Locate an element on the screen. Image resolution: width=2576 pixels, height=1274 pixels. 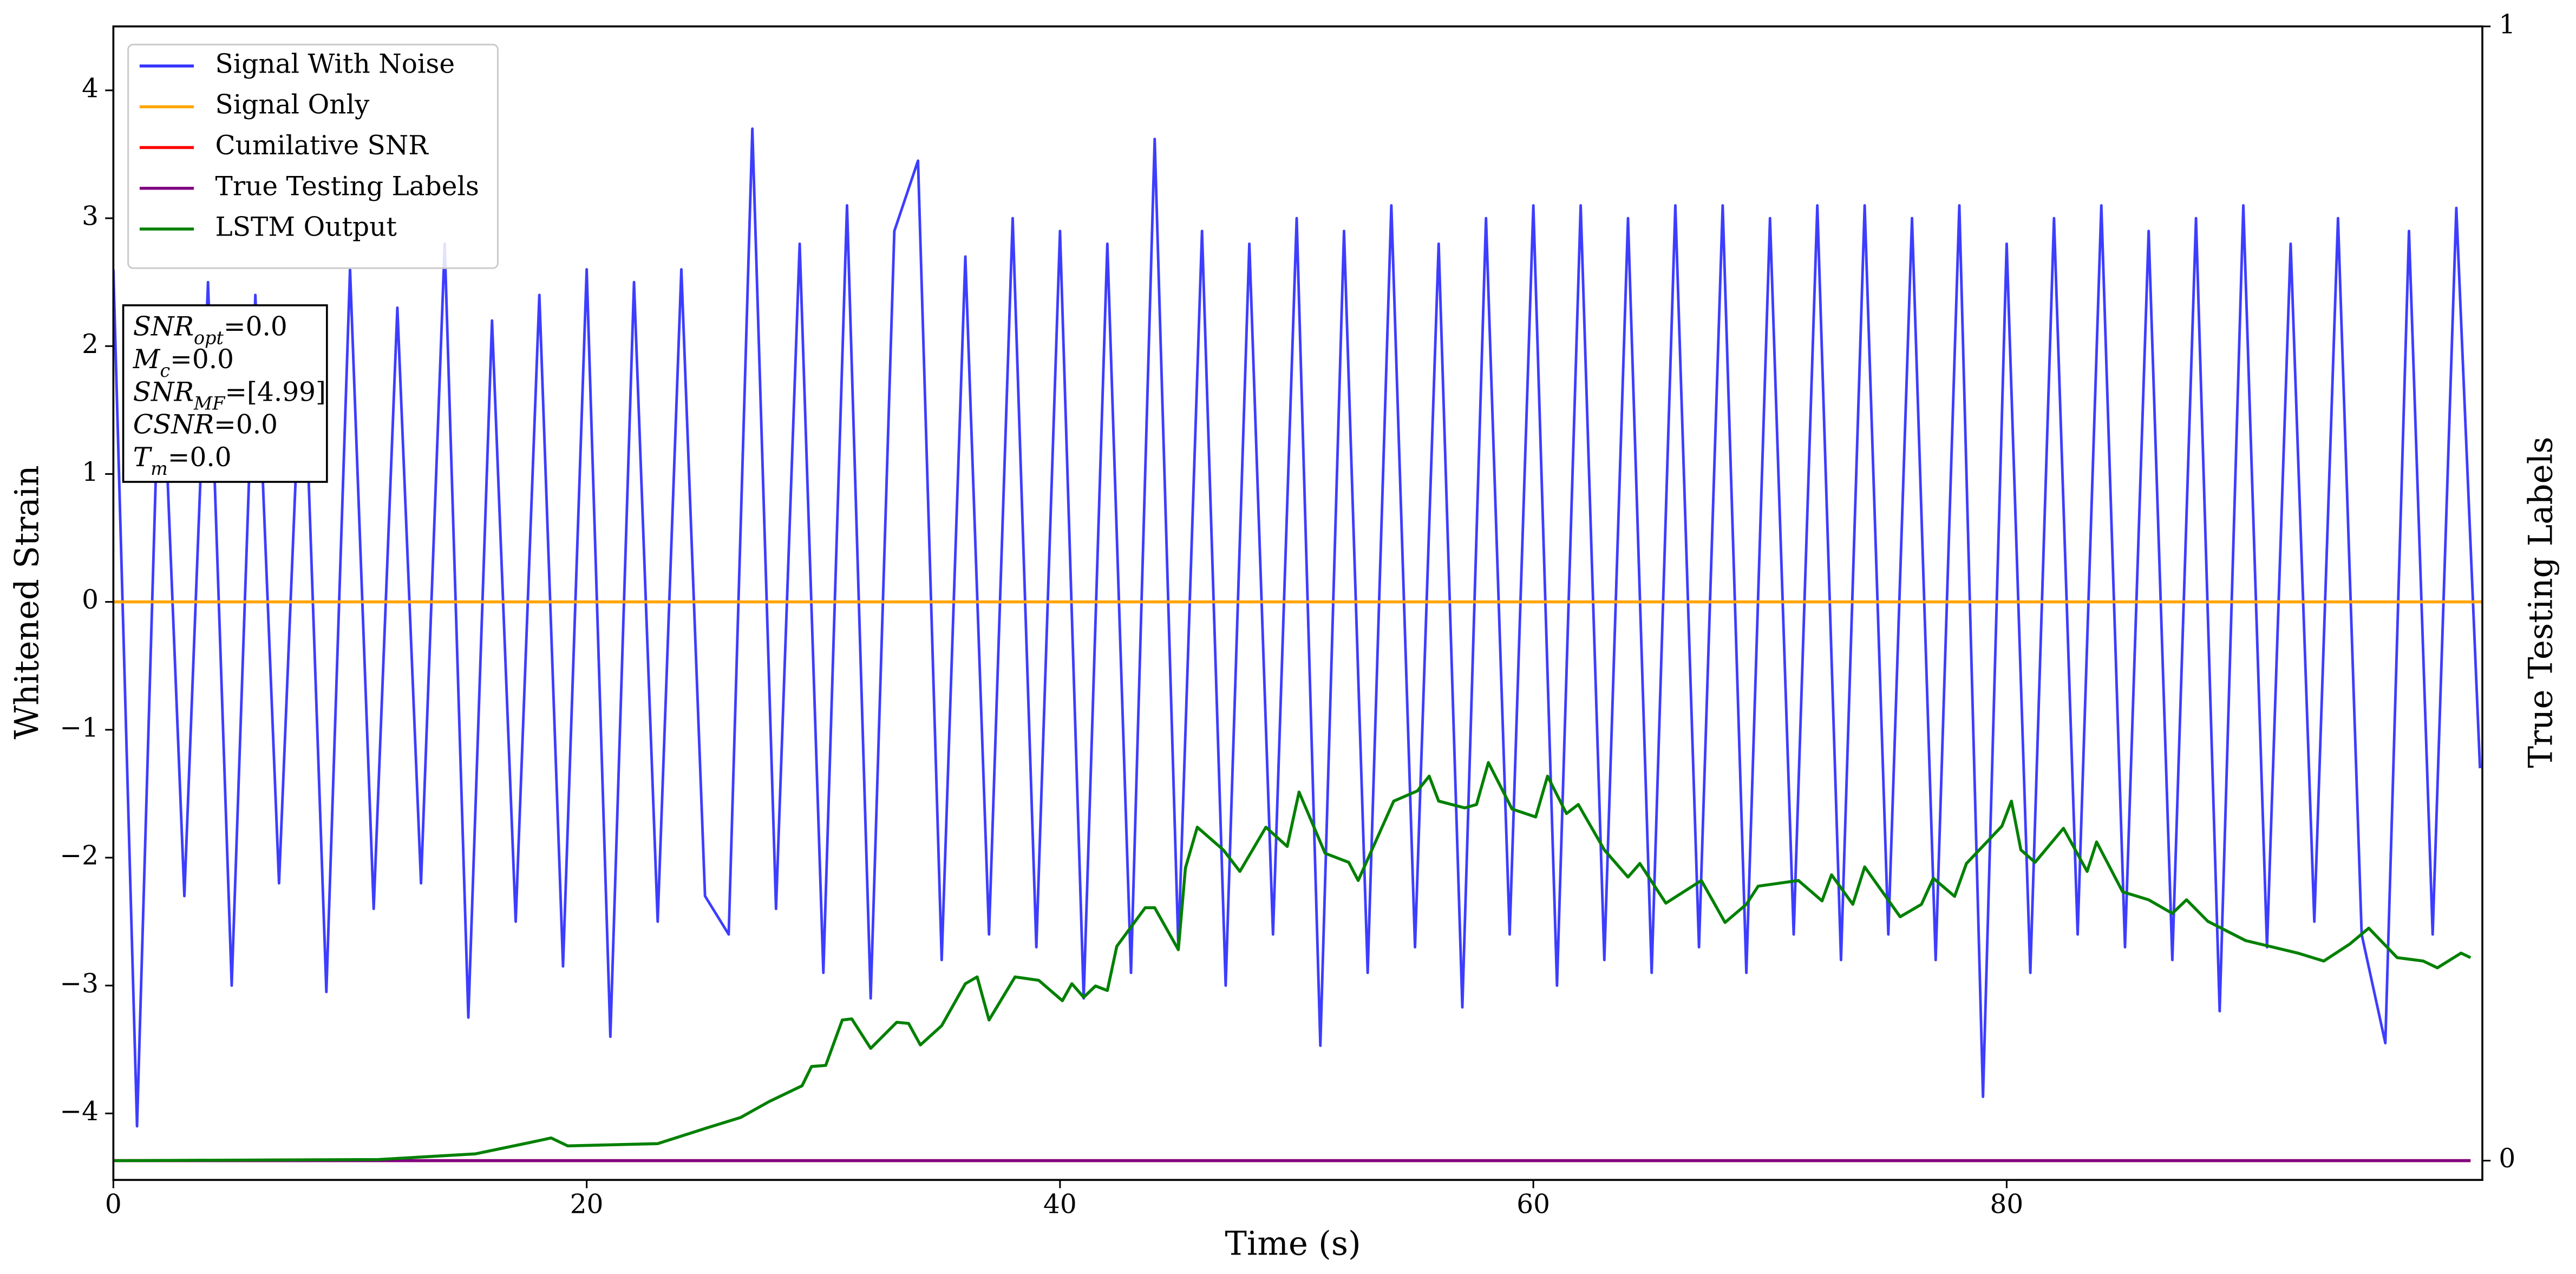
annotation-line: Mc=0.0 is located at coordinates (183, 362).